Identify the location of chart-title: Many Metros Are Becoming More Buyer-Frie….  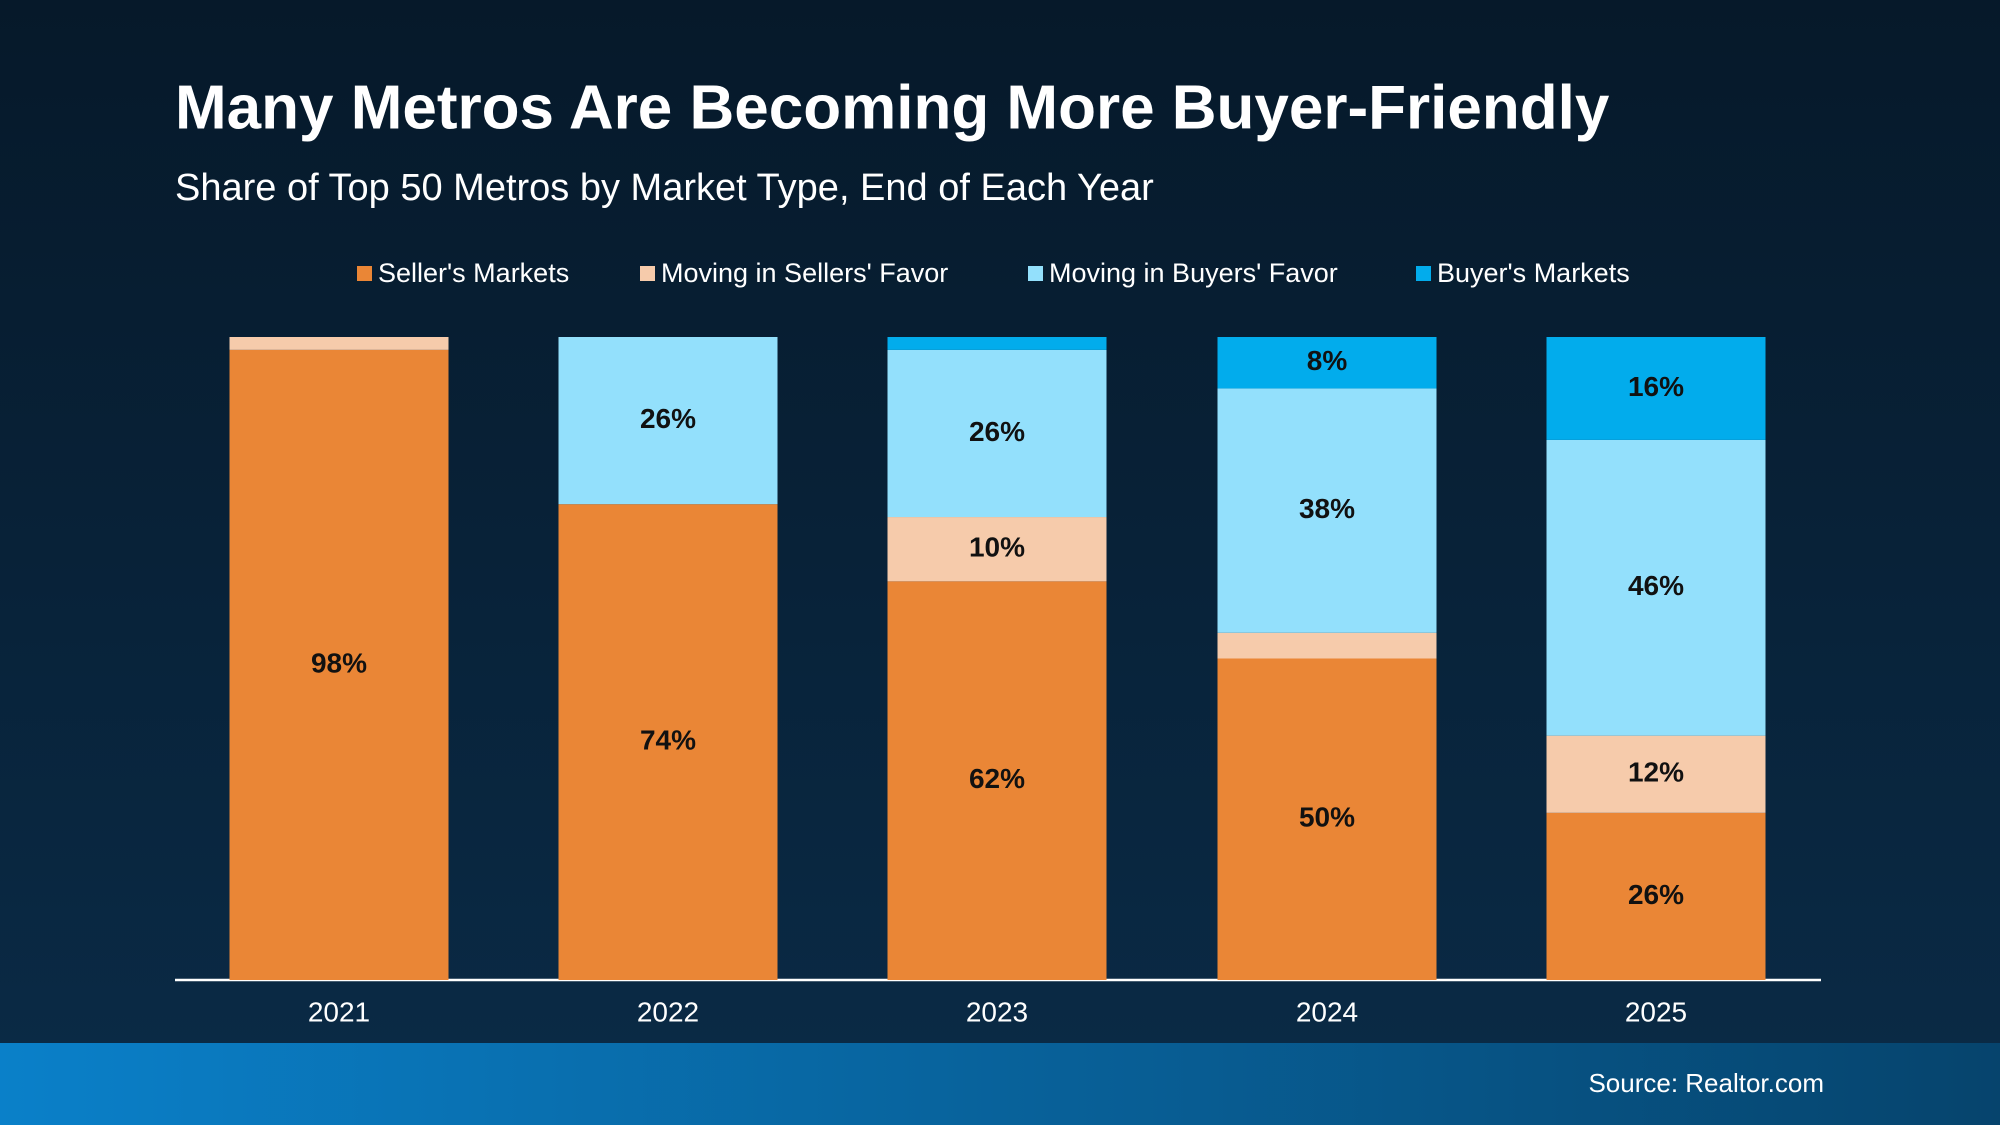
(892, 107).